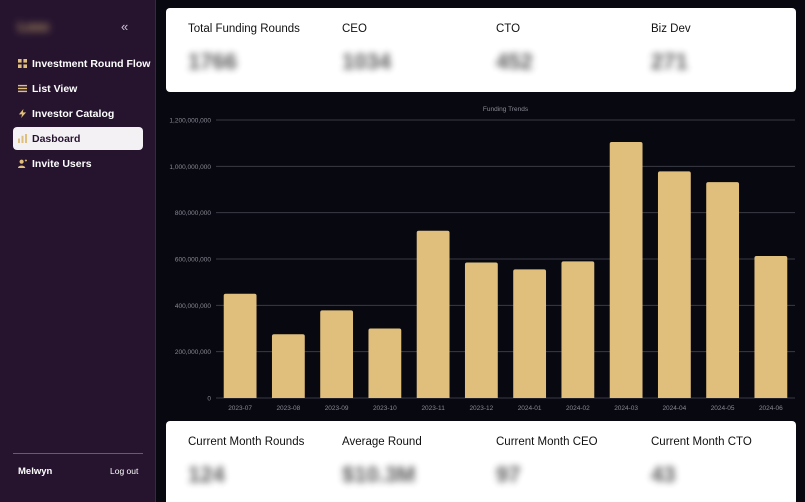  What do you see at coordinates (771, 408) in the screenshot?
I see `x-tick-label: 2024-06` at bounding box center [771, 408].